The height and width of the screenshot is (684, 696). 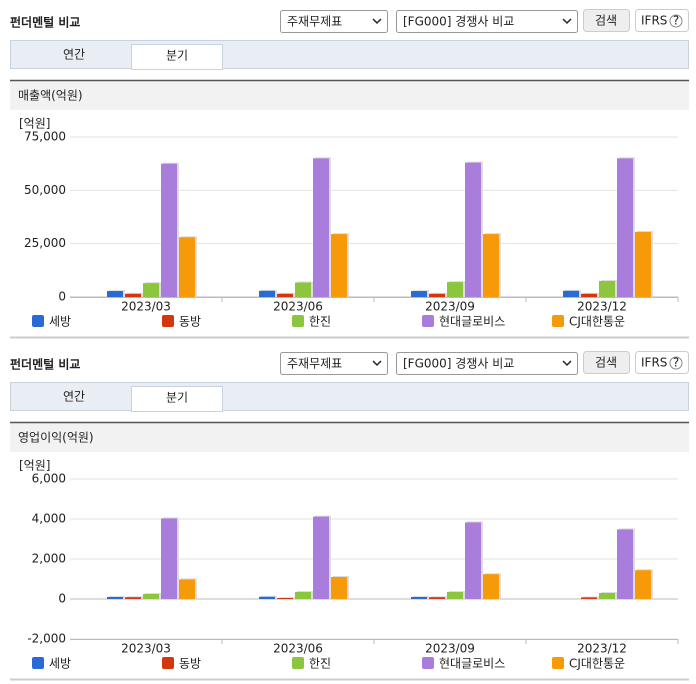 I want to click on y-tick-label: 25,000, so click(x=45, y=243).